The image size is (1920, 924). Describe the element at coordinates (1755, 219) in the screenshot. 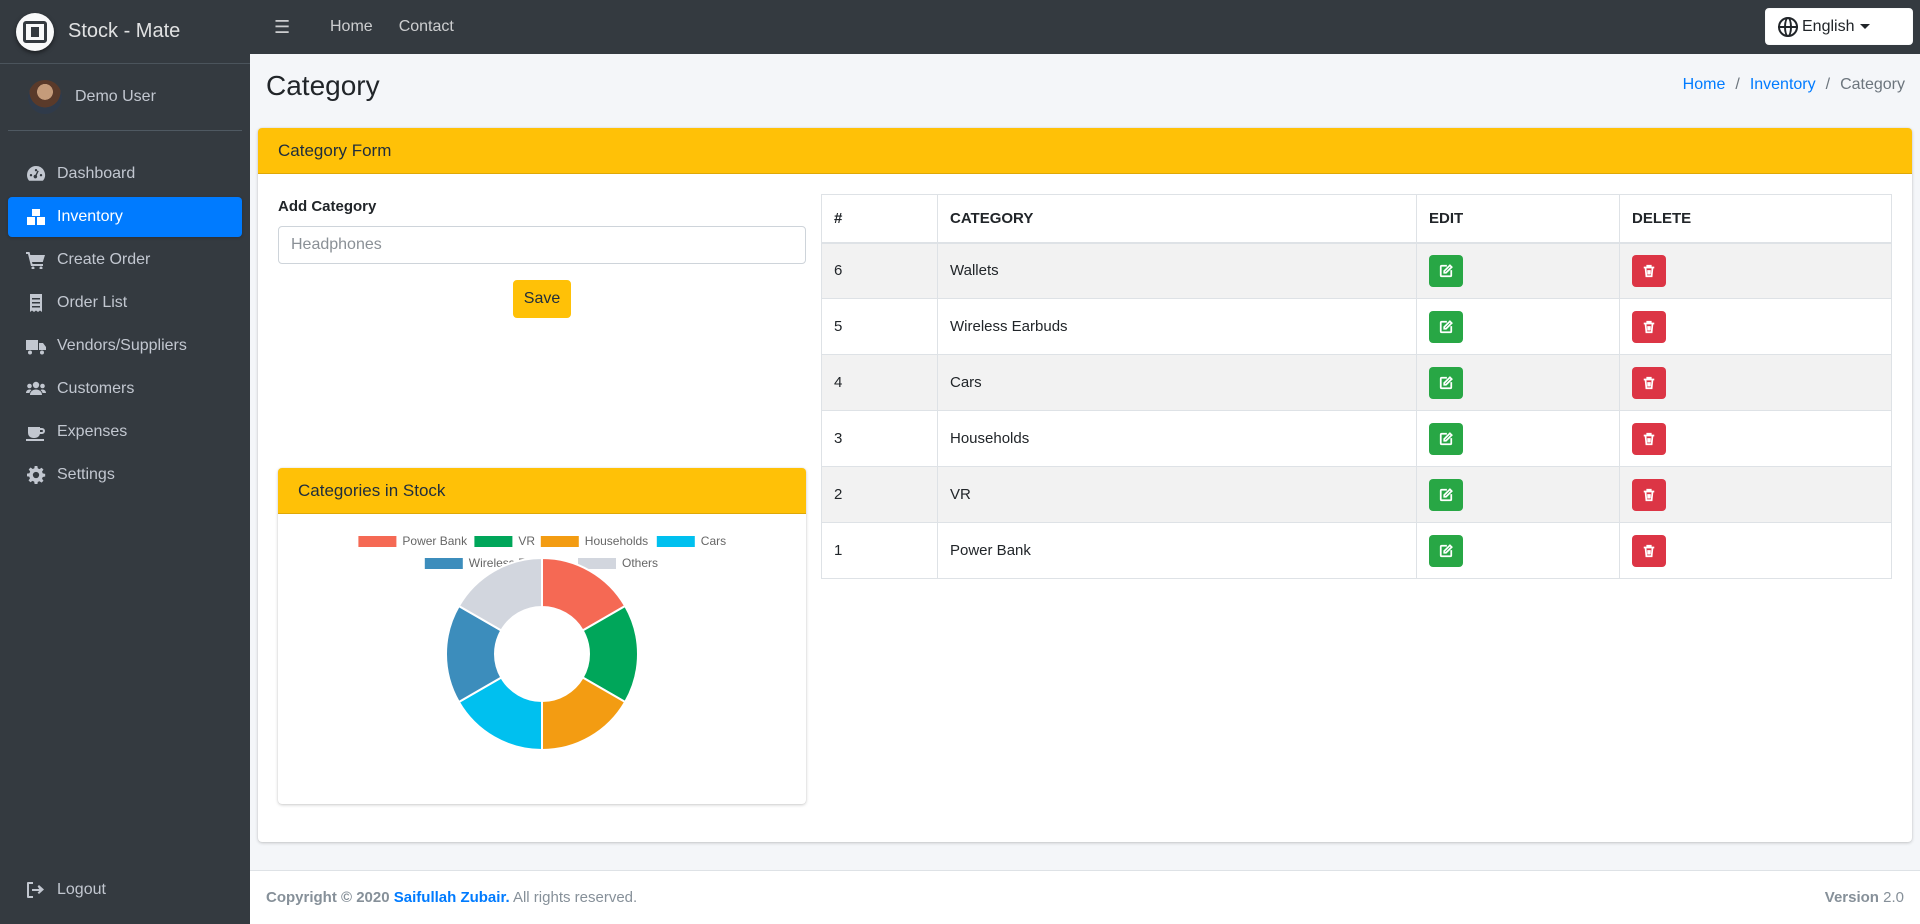

I see `col-header-delete: DELETE` at that location.